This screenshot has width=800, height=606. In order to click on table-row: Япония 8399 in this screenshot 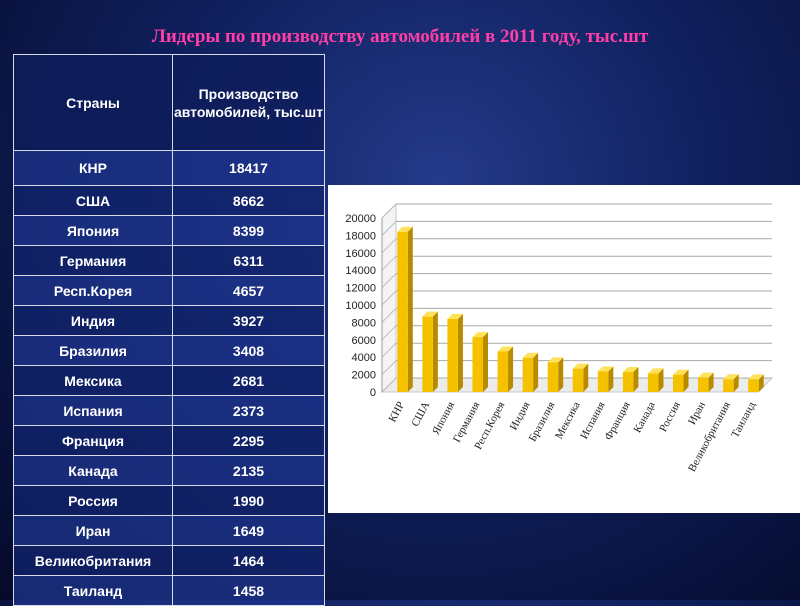, I will do `click(169, 230)`.